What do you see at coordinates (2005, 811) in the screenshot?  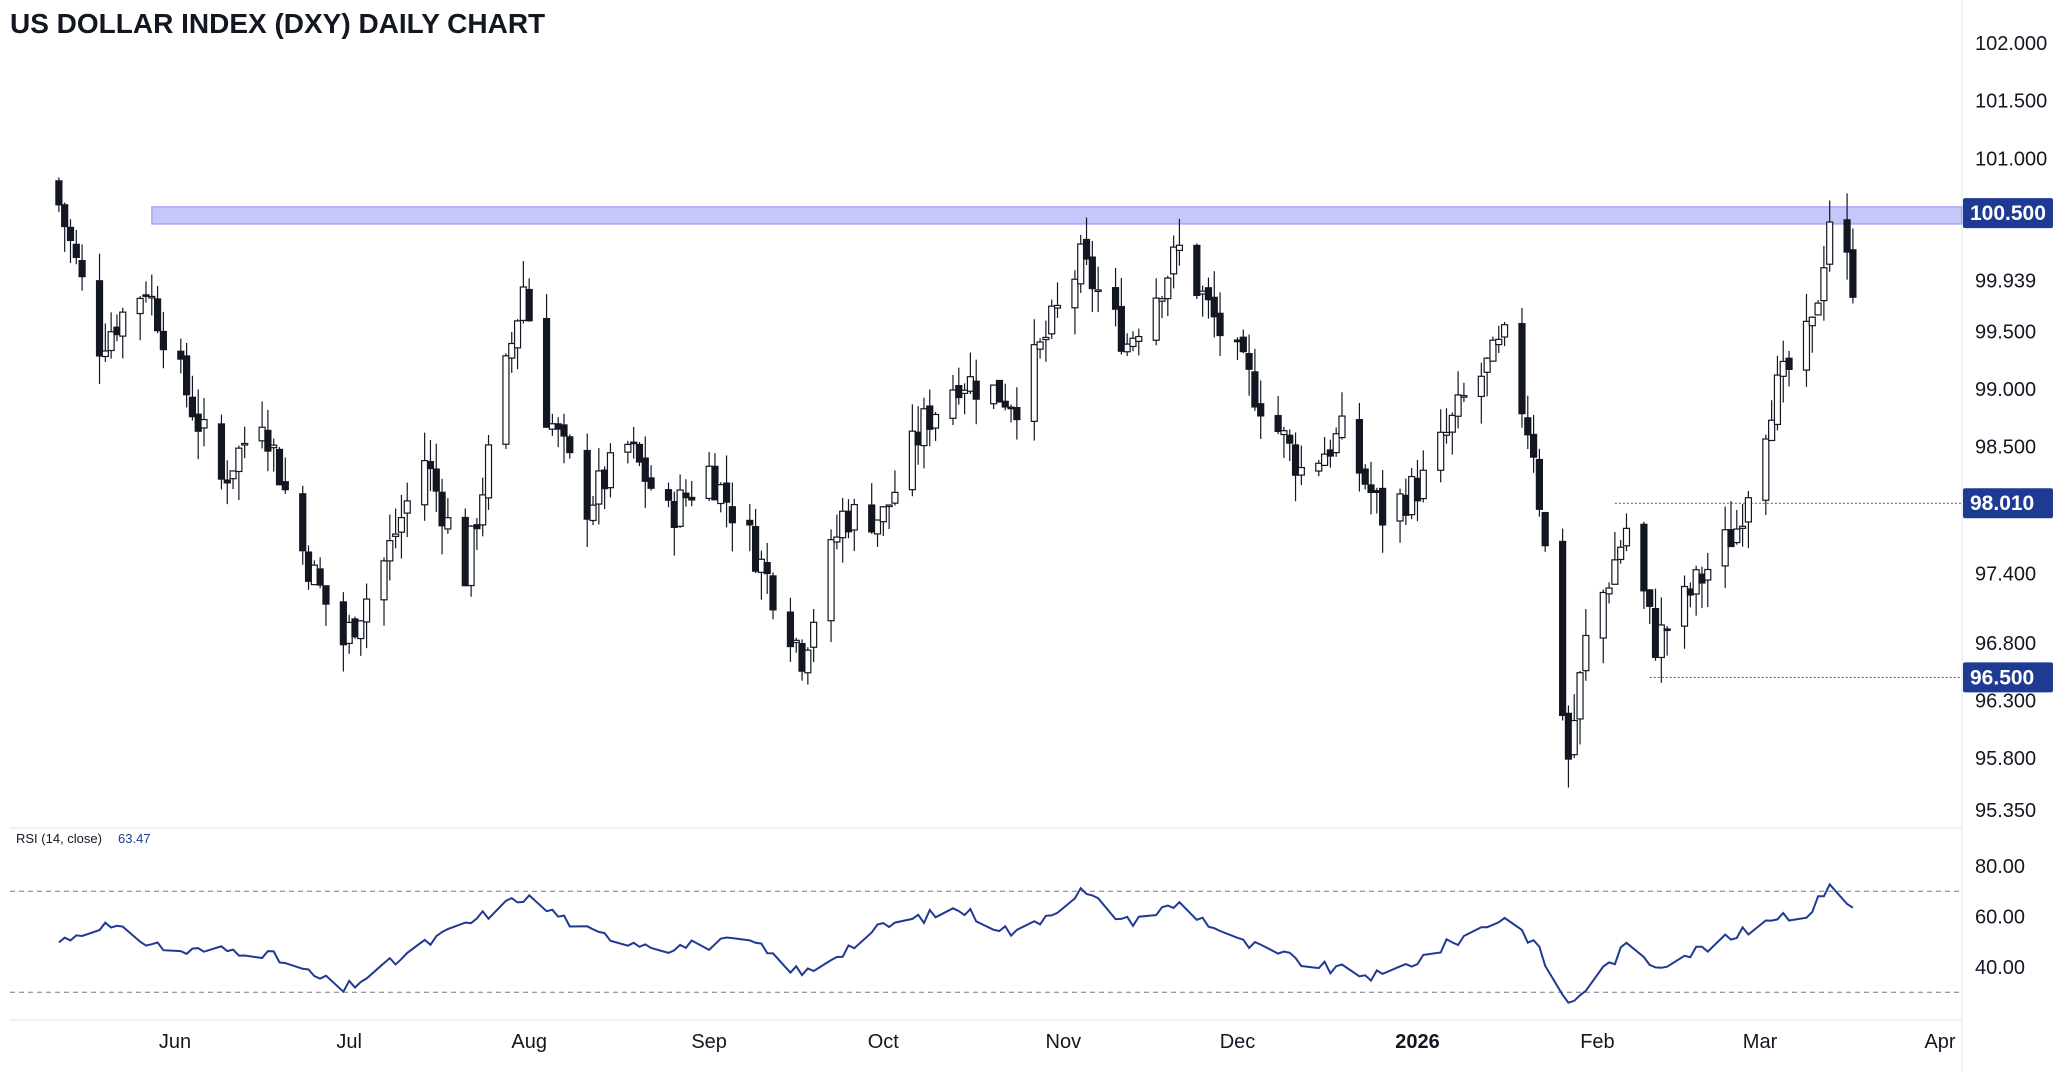 I see `price-tick-label: 95.350` at bounding box center [2005, 811].